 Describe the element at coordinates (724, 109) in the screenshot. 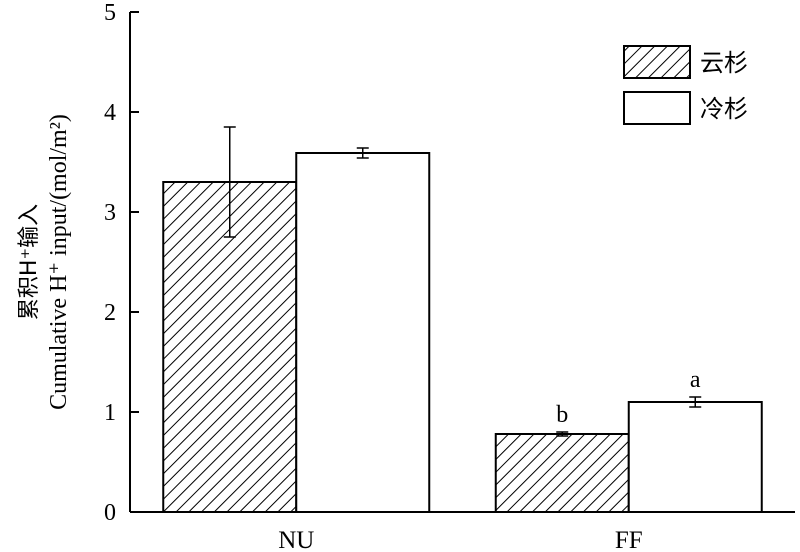

I see `legend-label: 冷杉` at that location.